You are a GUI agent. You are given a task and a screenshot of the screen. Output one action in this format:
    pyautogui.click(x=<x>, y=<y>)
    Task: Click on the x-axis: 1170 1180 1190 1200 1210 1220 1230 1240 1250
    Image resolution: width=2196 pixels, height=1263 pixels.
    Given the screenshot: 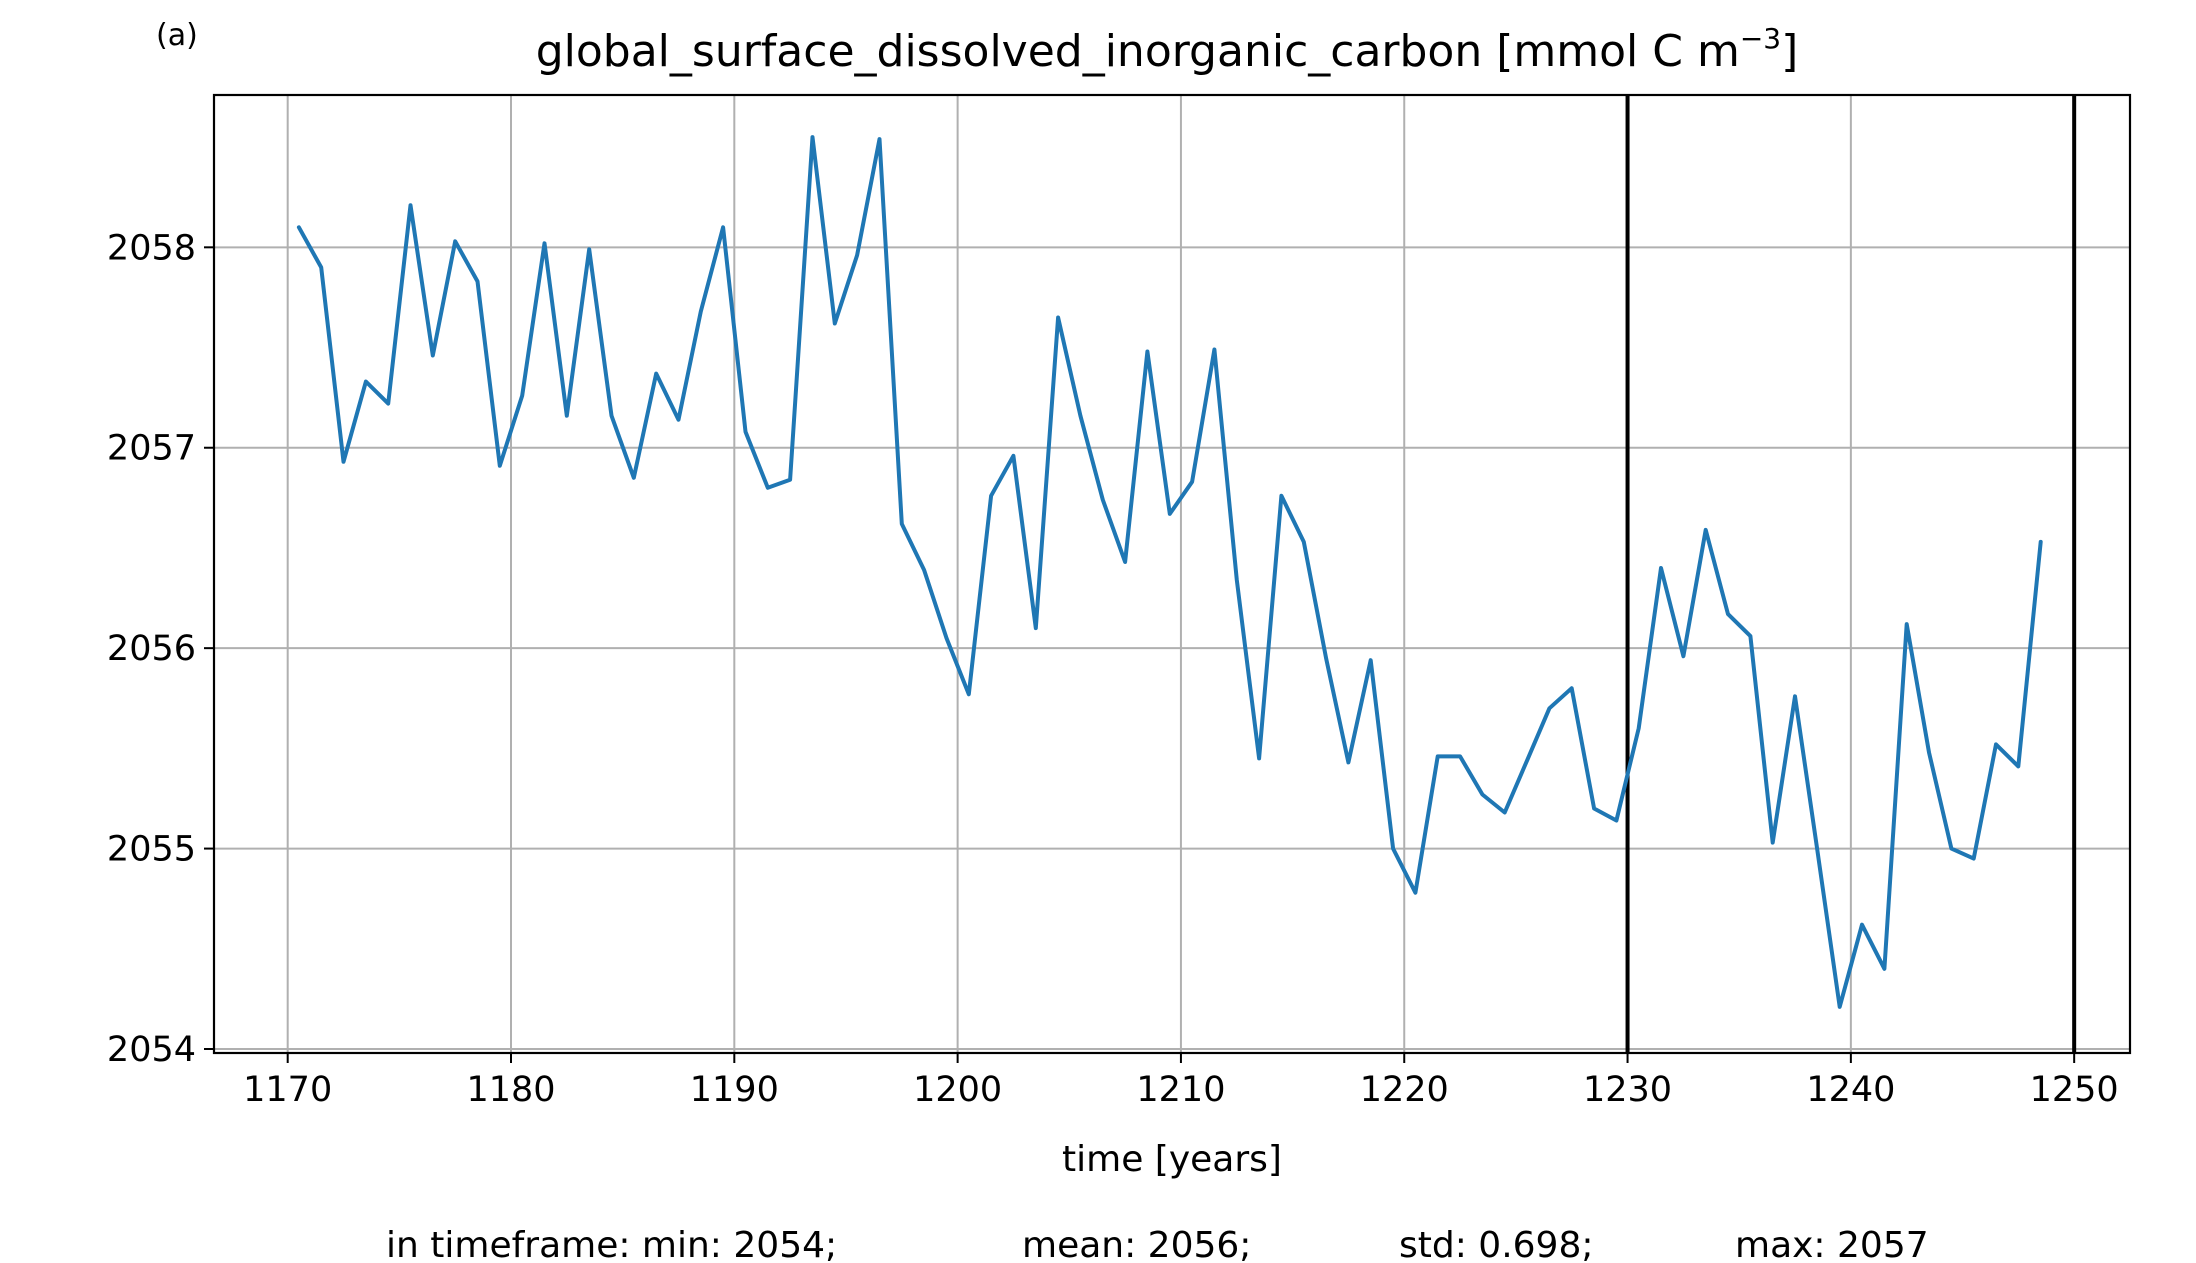 What is the action you would take?
    pyautogui.click(x=1181, y=1081)
    